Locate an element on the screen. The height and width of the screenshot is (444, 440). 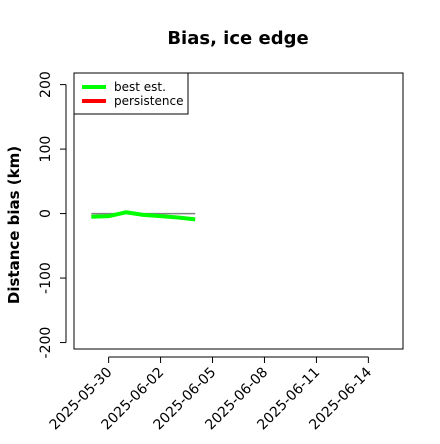
series-layer is located at coordinates (143, 216).